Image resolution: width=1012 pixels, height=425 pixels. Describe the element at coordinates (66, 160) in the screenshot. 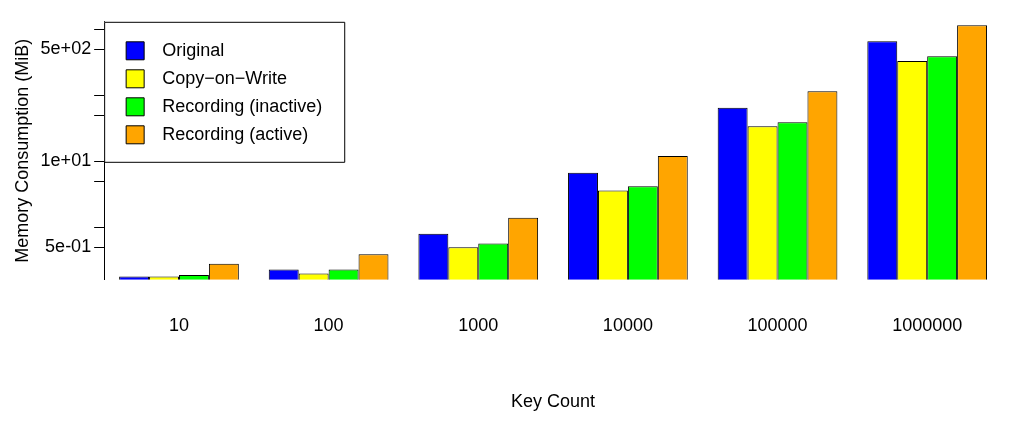

I see `y-tick-label: 1e+01` at that location.